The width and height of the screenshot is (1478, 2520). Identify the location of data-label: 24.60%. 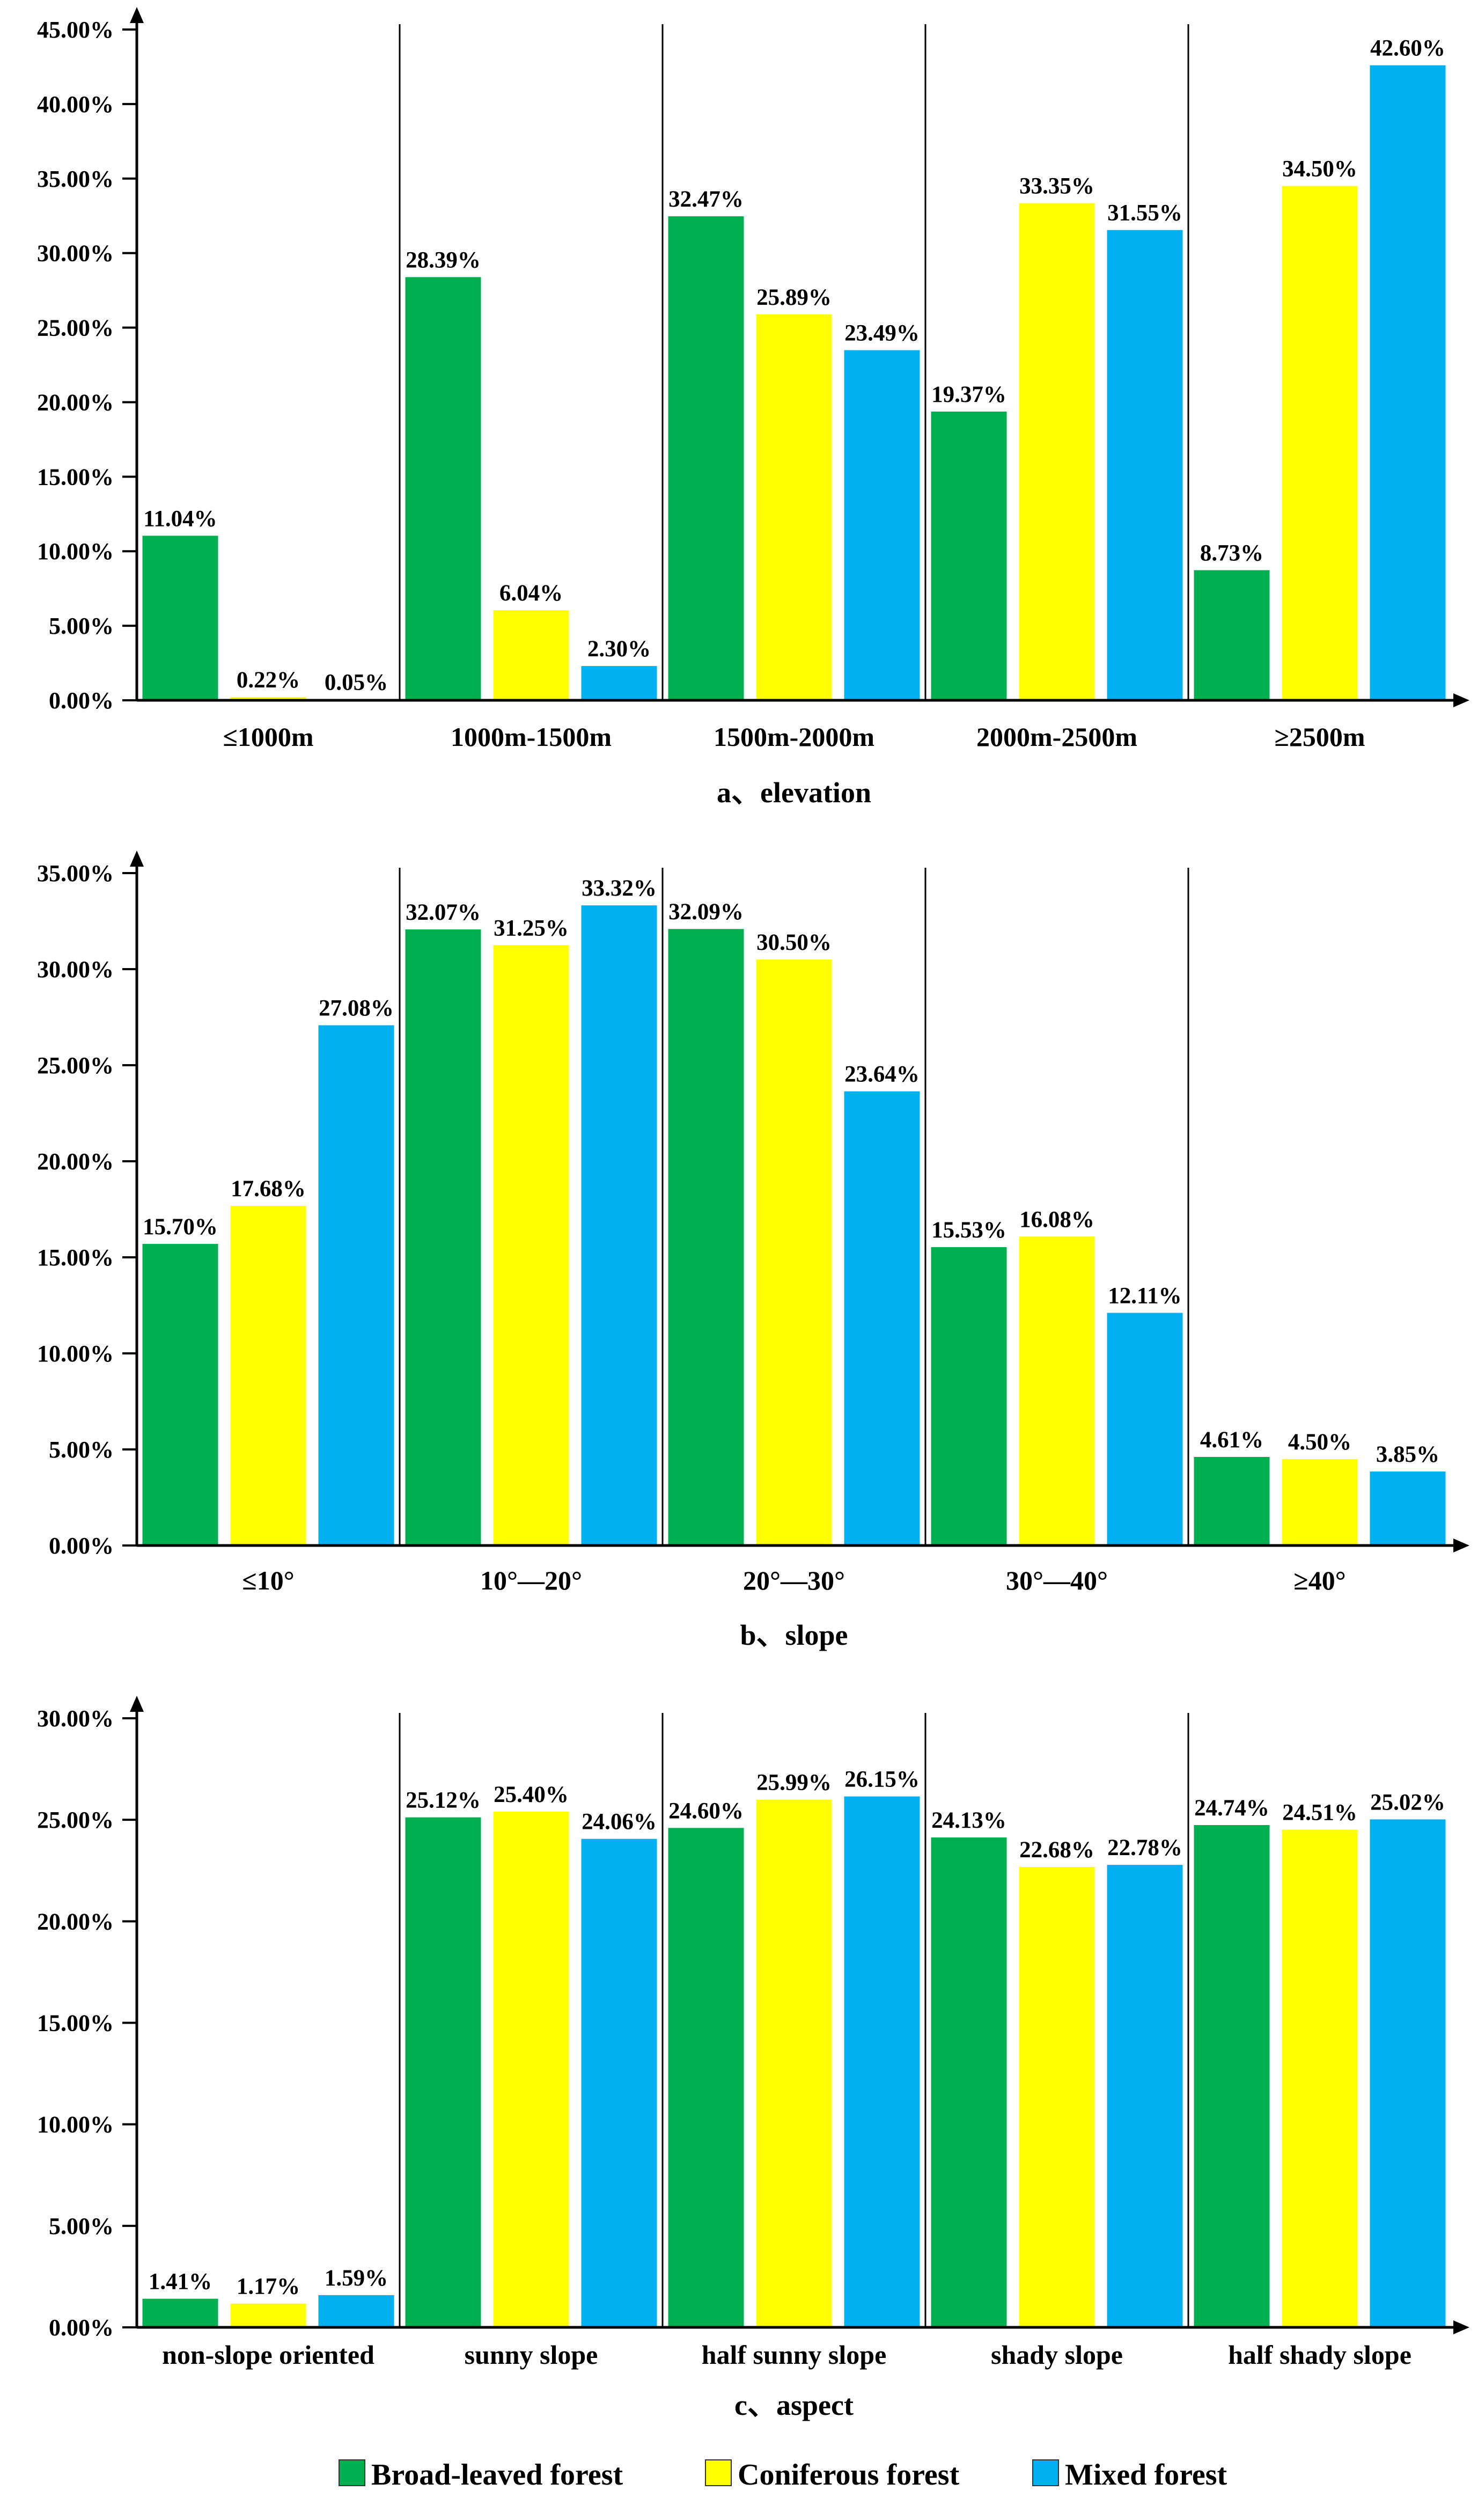
(706, 1810).